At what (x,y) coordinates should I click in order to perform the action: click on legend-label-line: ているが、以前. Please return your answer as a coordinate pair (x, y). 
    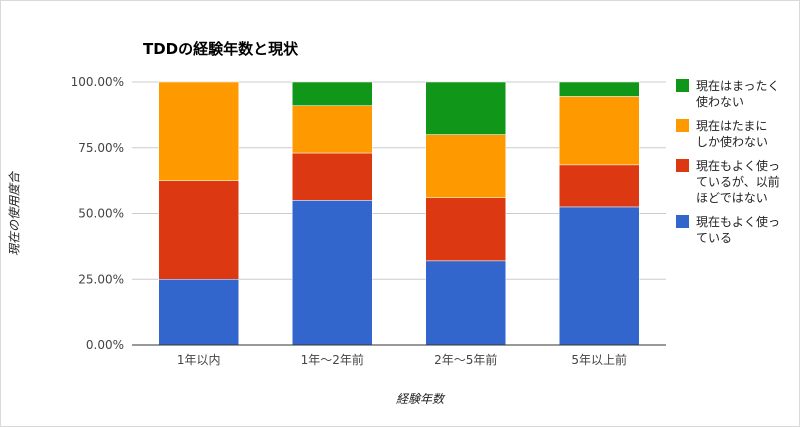
    Looking at the image, I should click on (738, 182).